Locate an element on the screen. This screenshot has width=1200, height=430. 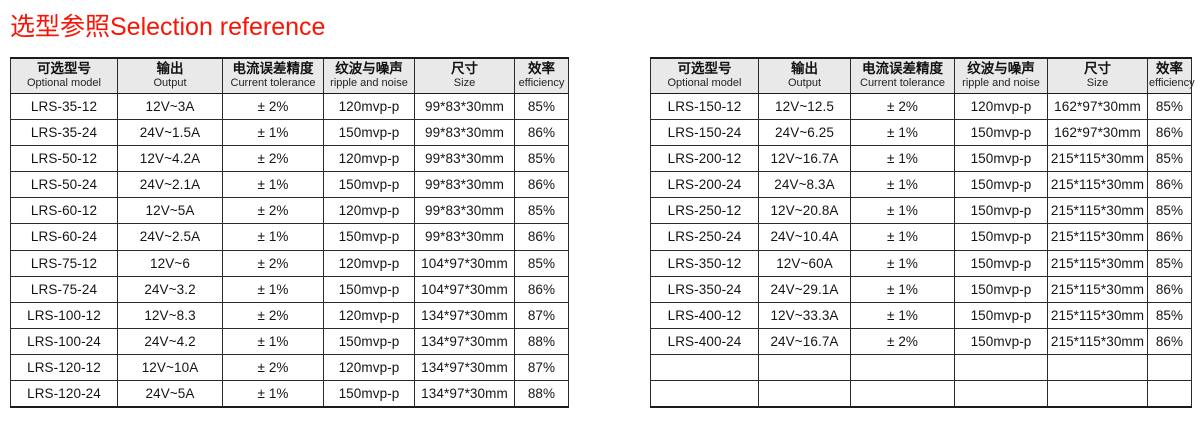
table-row: LRS-35-12 12V~3A ± 2% 120mvp-p 99*83*30mm 85% is located at coordinates (289, 106).